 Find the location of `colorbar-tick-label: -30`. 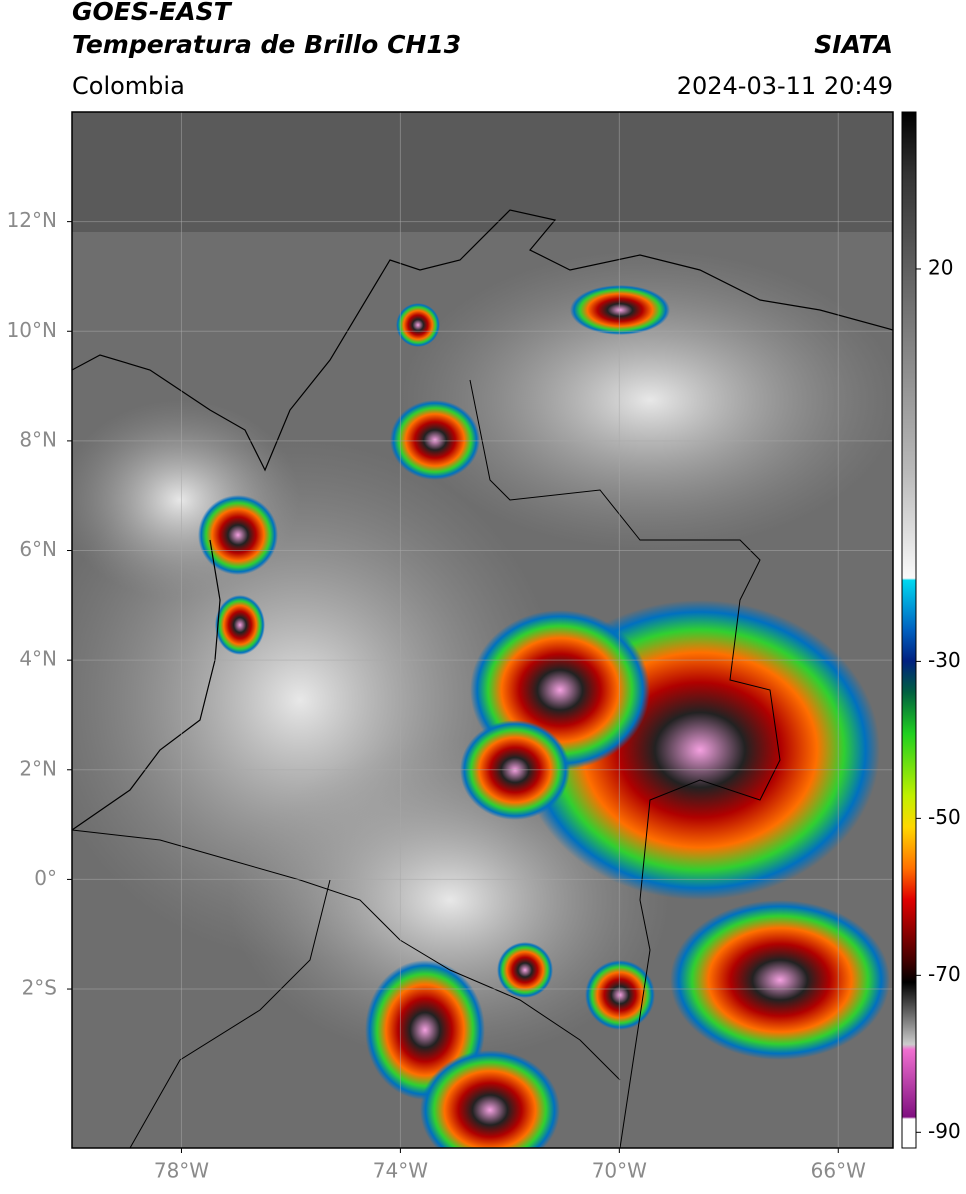

colorbar-tick-label: -30 is located at coordinates (944, 660).